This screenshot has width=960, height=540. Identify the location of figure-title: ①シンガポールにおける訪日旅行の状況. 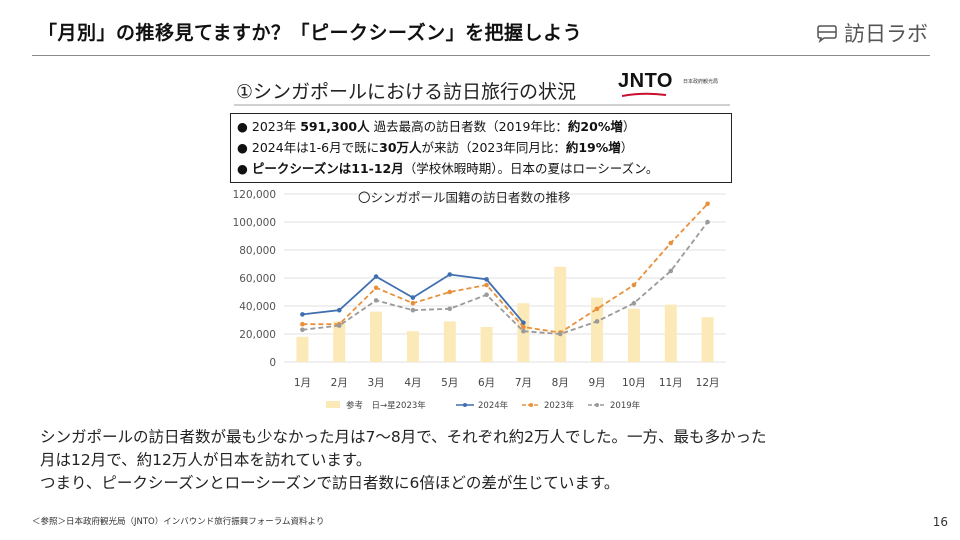
(406, 92).